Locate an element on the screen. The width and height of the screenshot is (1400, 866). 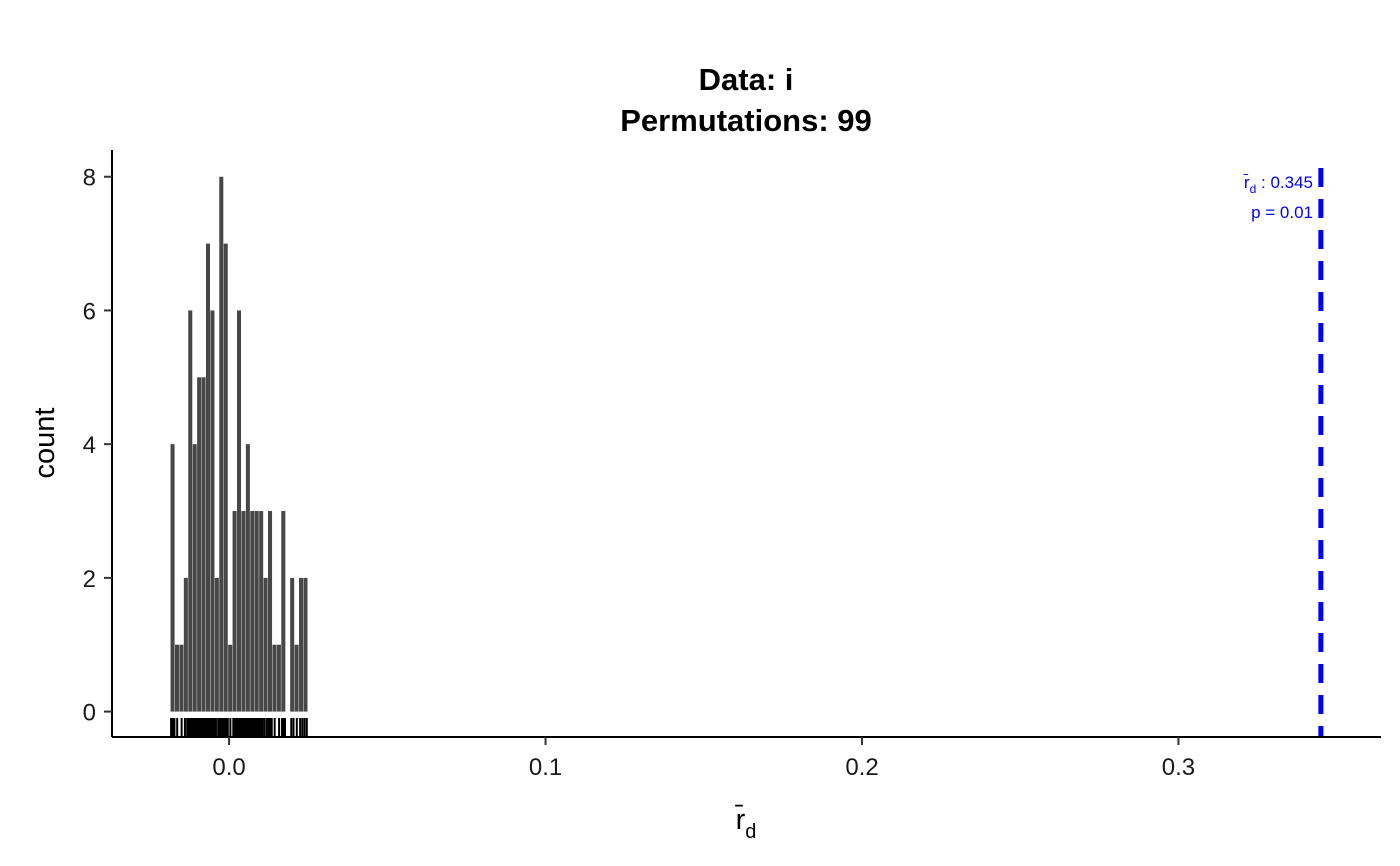
observed-stat-symbol: r̄ is located at coordinates (1246, 182).